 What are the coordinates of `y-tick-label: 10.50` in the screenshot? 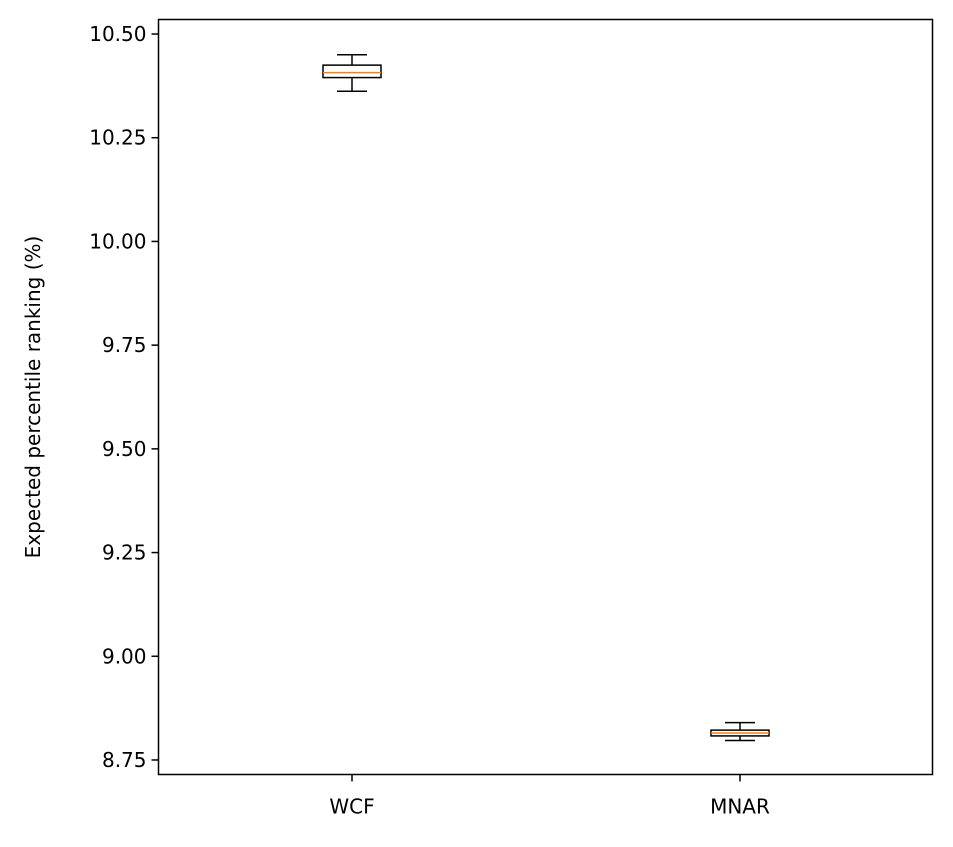 It's located at (117, 34).